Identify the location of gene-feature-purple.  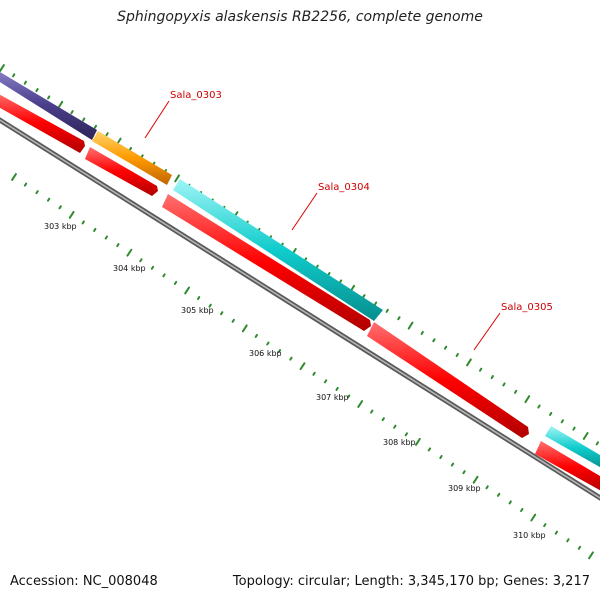
(48, 104).